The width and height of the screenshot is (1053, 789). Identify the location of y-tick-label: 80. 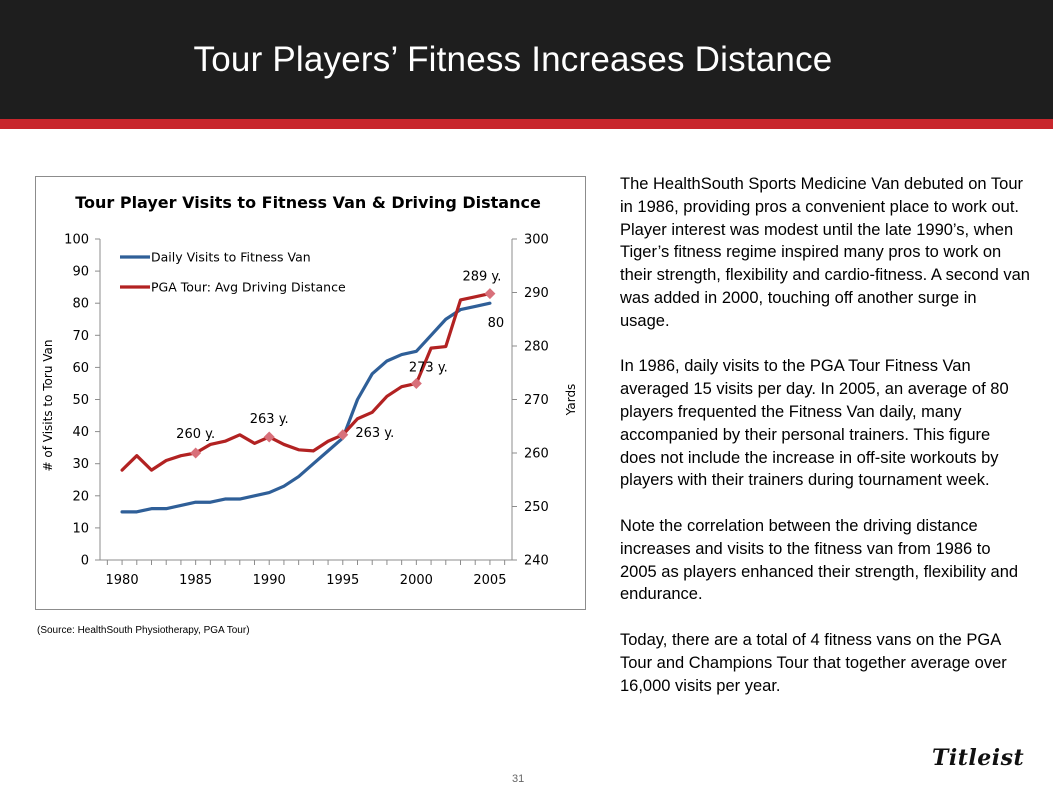
(80, 304).